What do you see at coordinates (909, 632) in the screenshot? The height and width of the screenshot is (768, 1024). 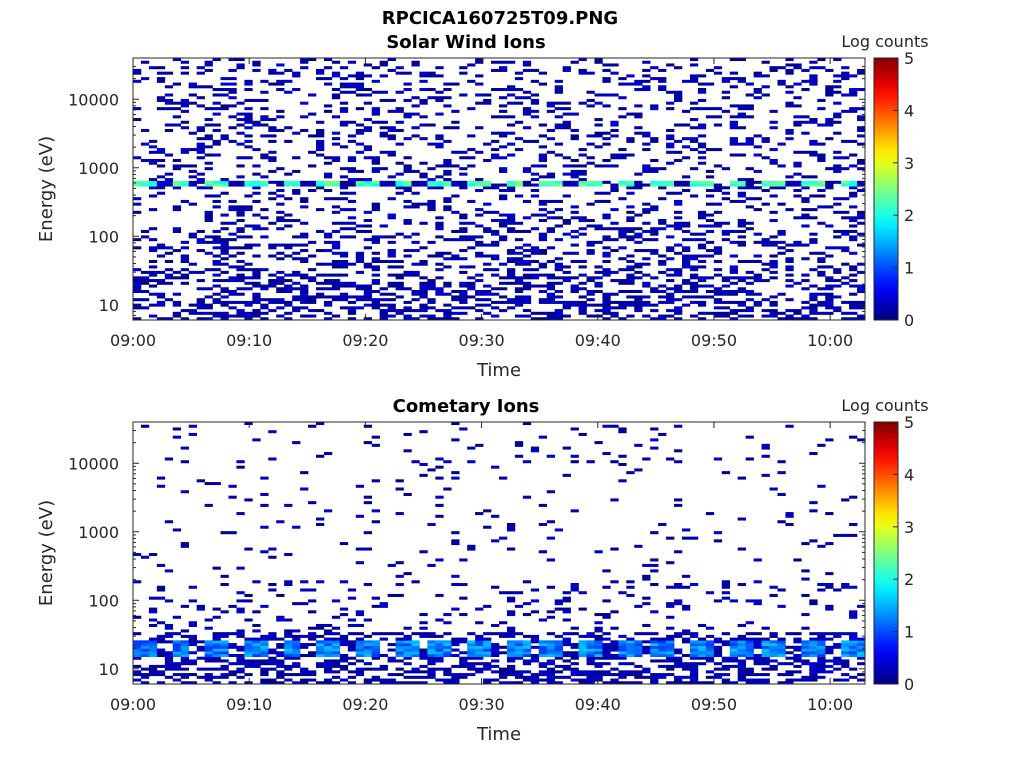 I see `colorbar-tick-label: 1` at bounding box center [909, 632].